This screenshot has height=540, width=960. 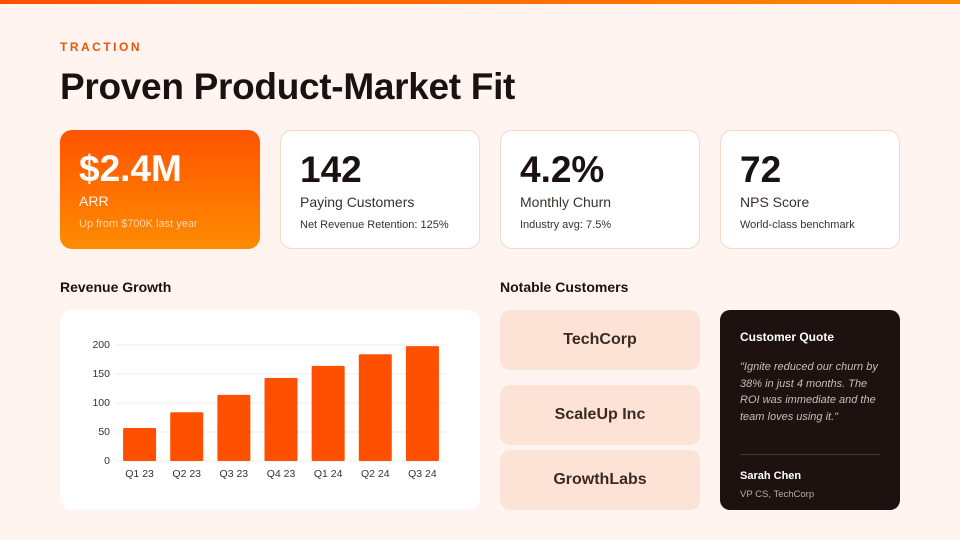 What do you see at coordinates (787, 337) in the screenshot?
I see `quote-heading: Customer Quote` at bounding box center [787, 337].